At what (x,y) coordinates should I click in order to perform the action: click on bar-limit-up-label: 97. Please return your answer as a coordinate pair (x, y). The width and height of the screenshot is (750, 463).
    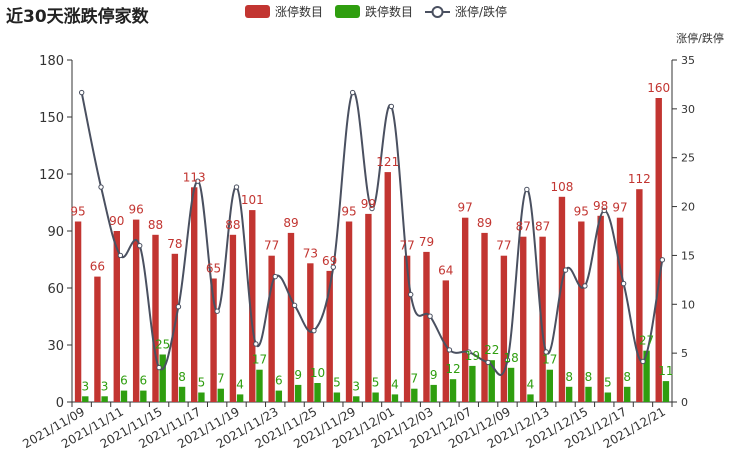
    Looking at the image, I should click on (465, 208).